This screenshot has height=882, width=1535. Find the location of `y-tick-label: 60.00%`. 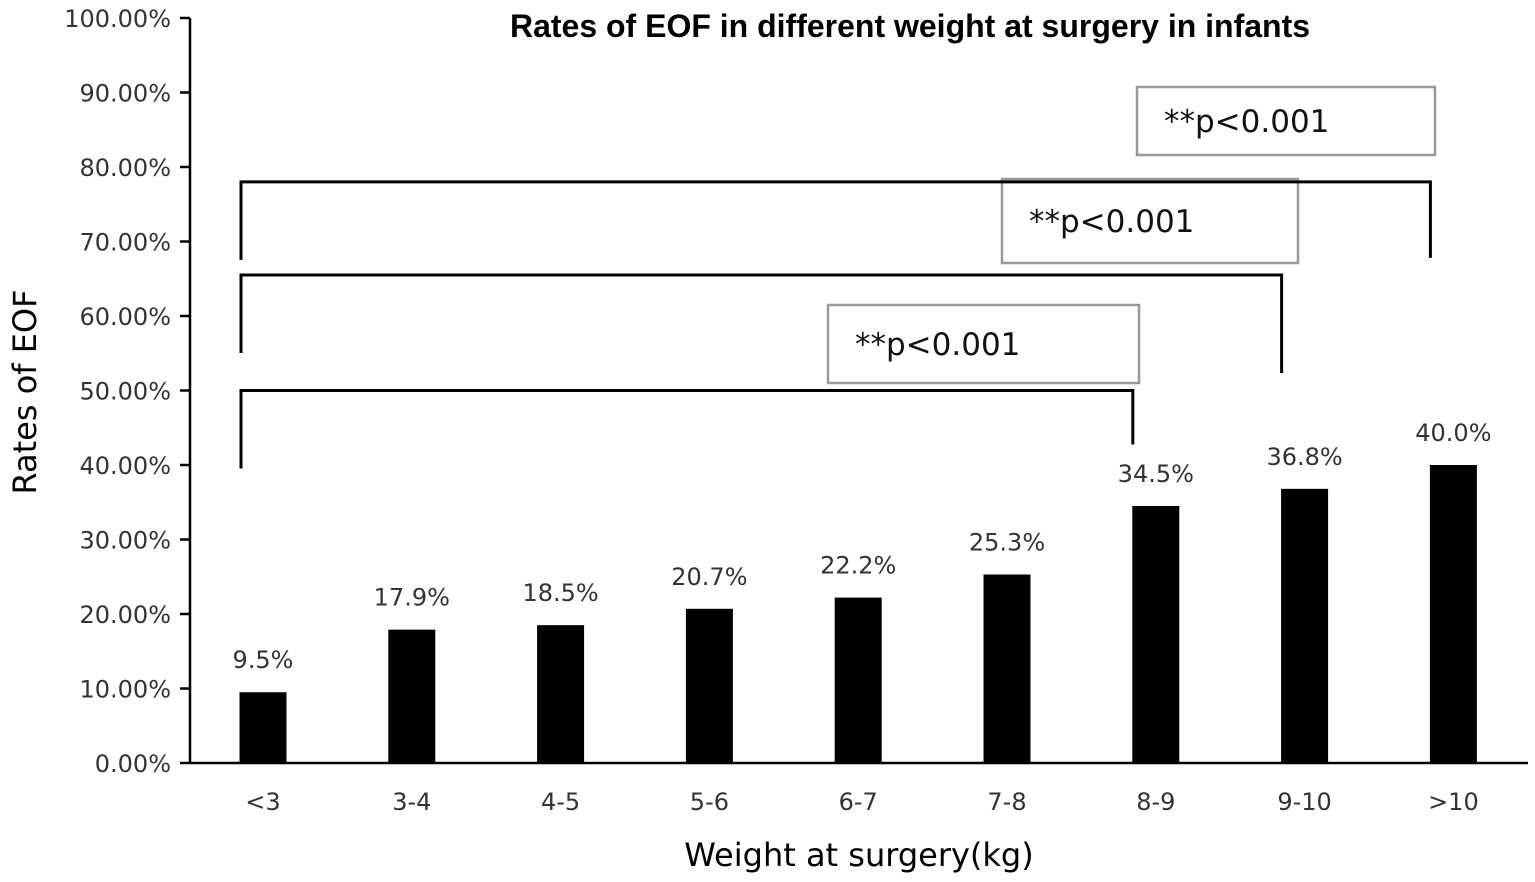

y-tick-label: 60.00% is located at coordinates (125, 317).